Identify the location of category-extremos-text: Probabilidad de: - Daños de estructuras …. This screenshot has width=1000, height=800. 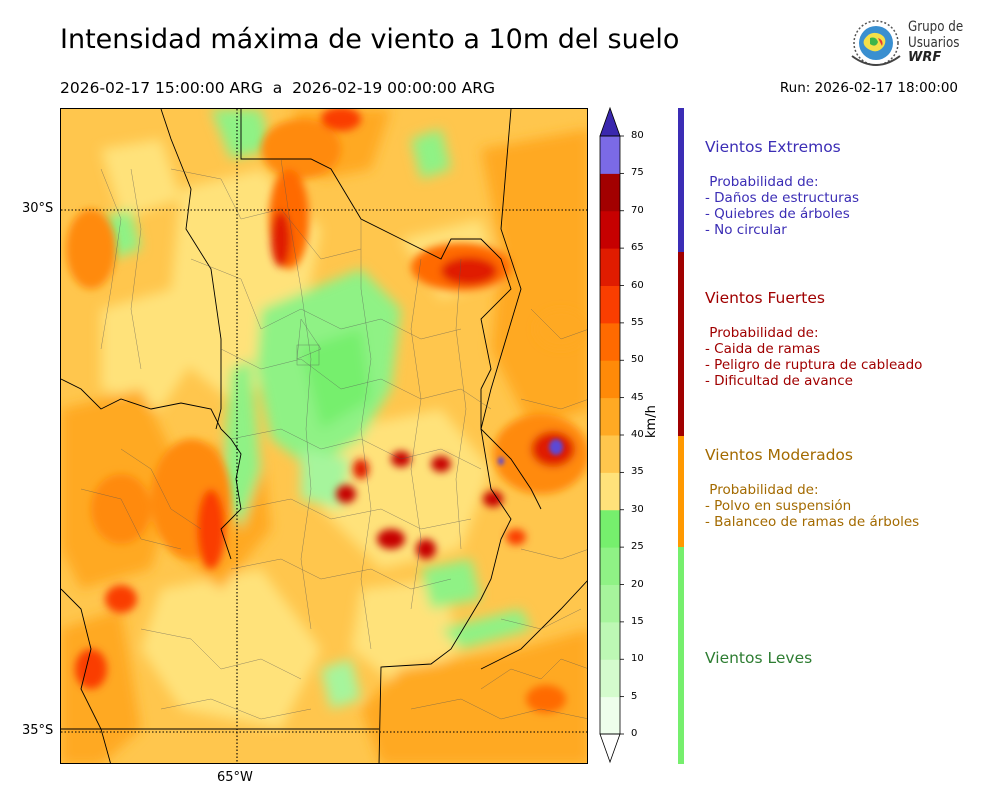
(782, 206).